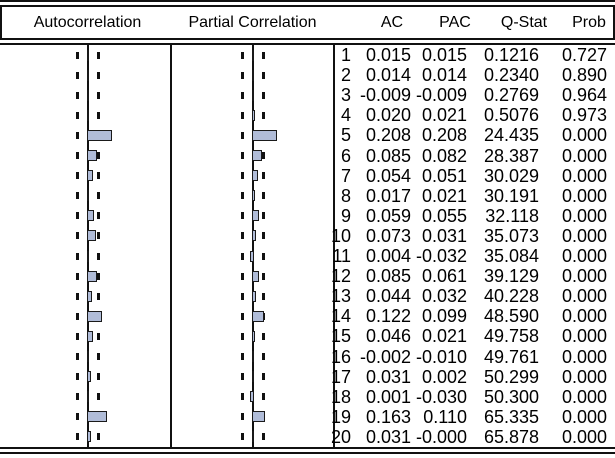 The width and height of the screenshot is (615, 458). Describe the element at coordinates (388, 256) in the screenshot. I see `ac-cell: 0.004` at that location.